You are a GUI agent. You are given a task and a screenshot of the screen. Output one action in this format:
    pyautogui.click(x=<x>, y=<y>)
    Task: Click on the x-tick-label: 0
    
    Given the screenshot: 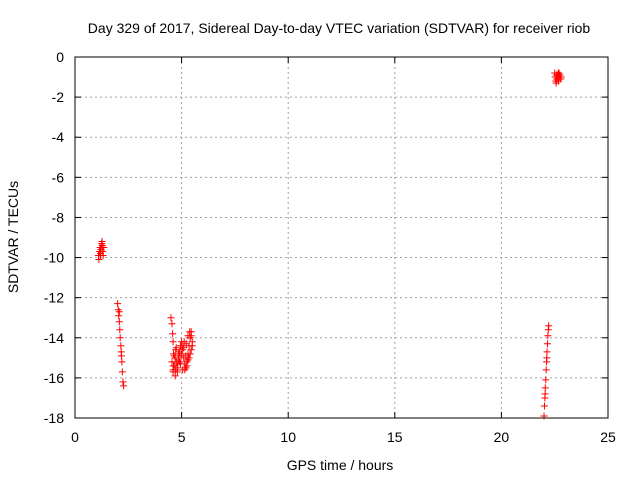 What is the action you would take?
    pyautogui.click(x=75, y=437)
    